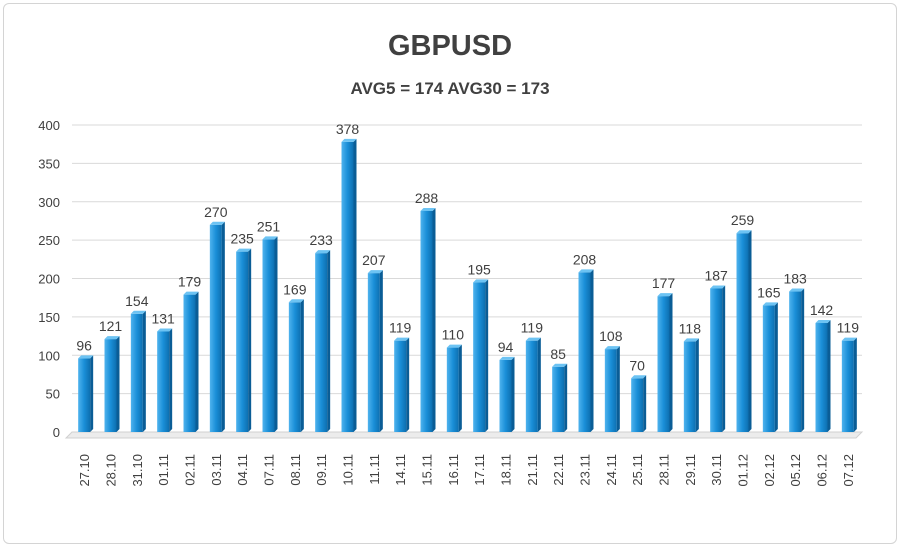  What do you see at coordinates (716, 275) in the screenshot?
I see `data-label: 187` at bounding box center [716, 275].